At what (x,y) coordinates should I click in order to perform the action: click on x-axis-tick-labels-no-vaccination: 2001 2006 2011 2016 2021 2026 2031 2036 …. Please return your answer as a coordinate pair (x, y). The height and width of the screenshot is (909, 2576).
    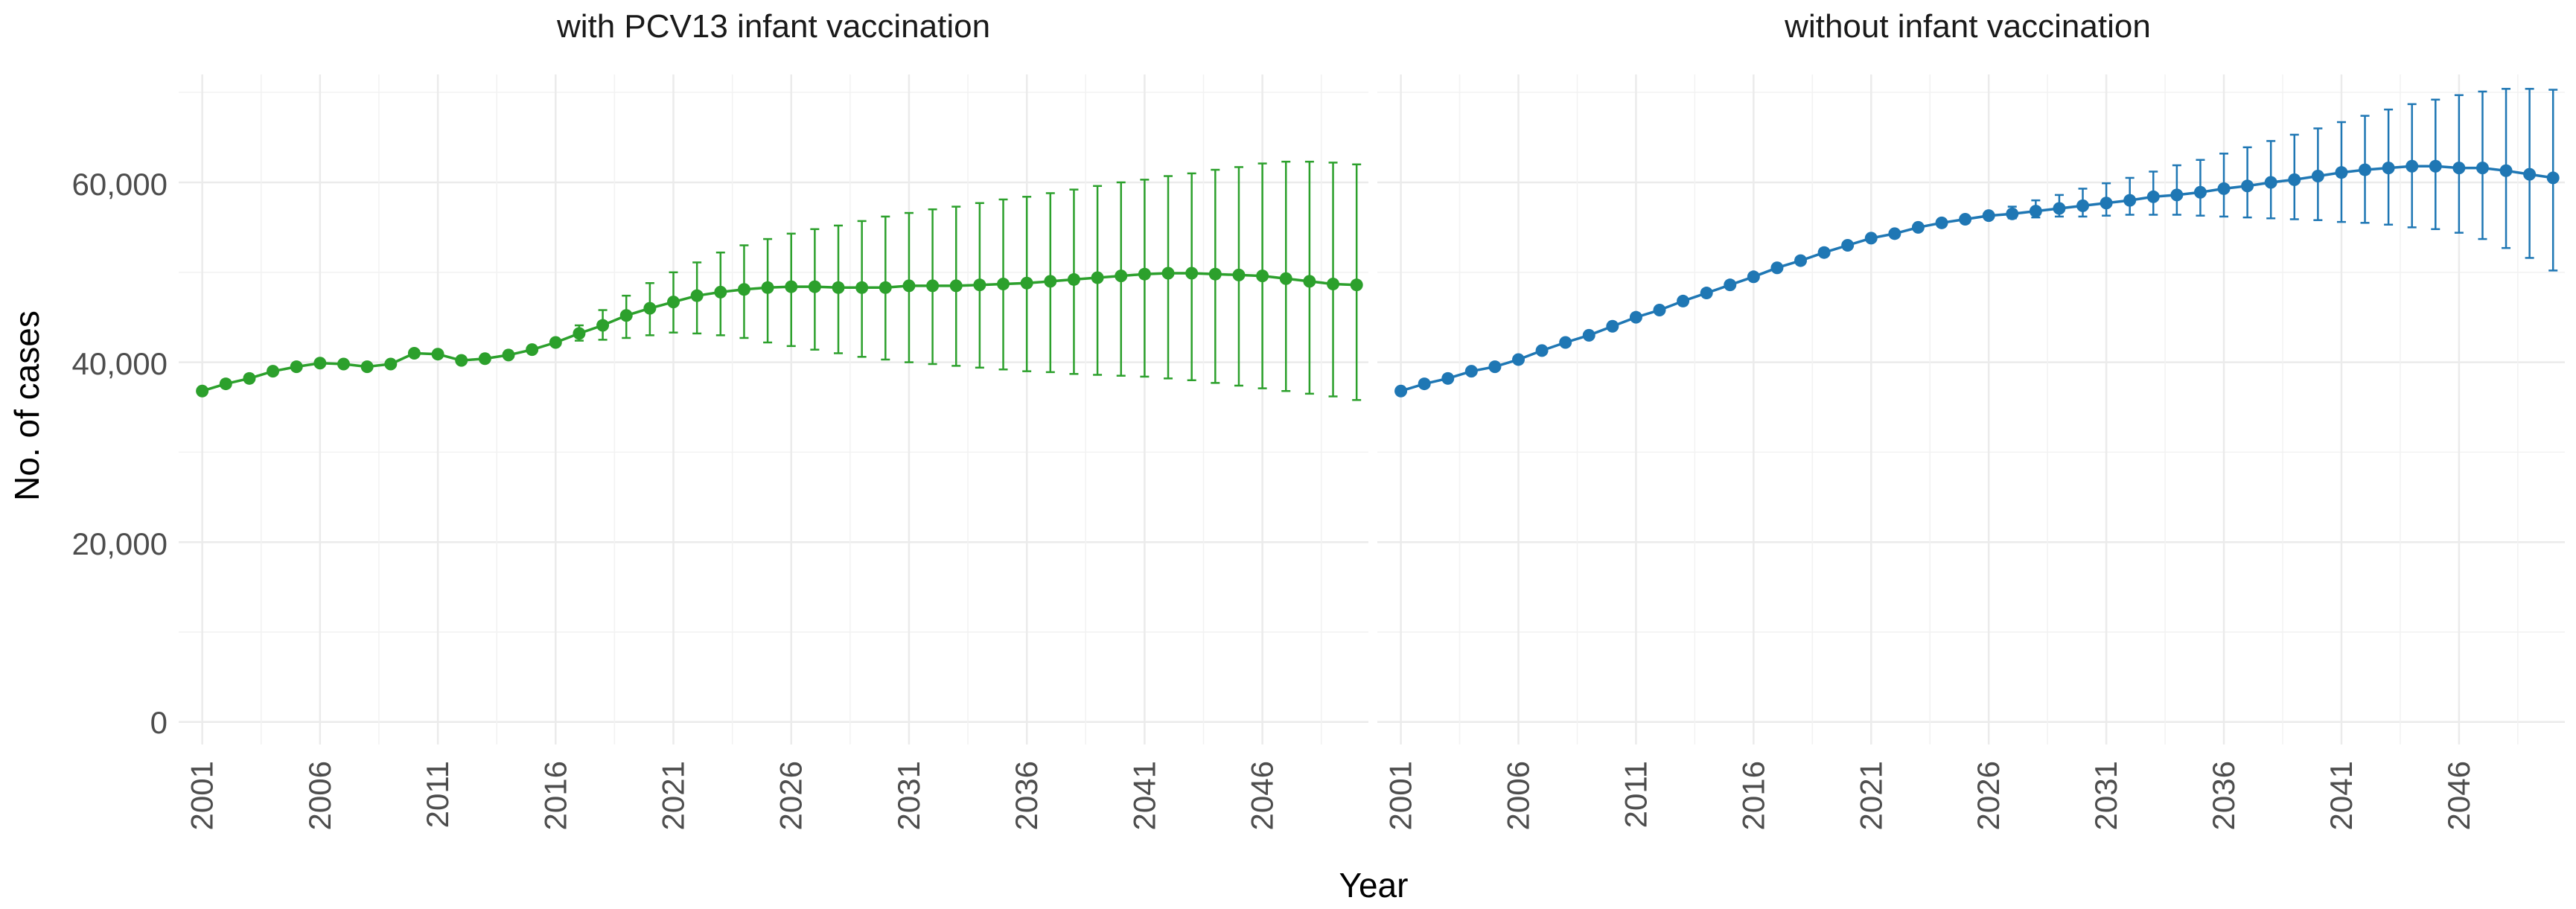
    Looking at the image, I should click on (1929, 795).